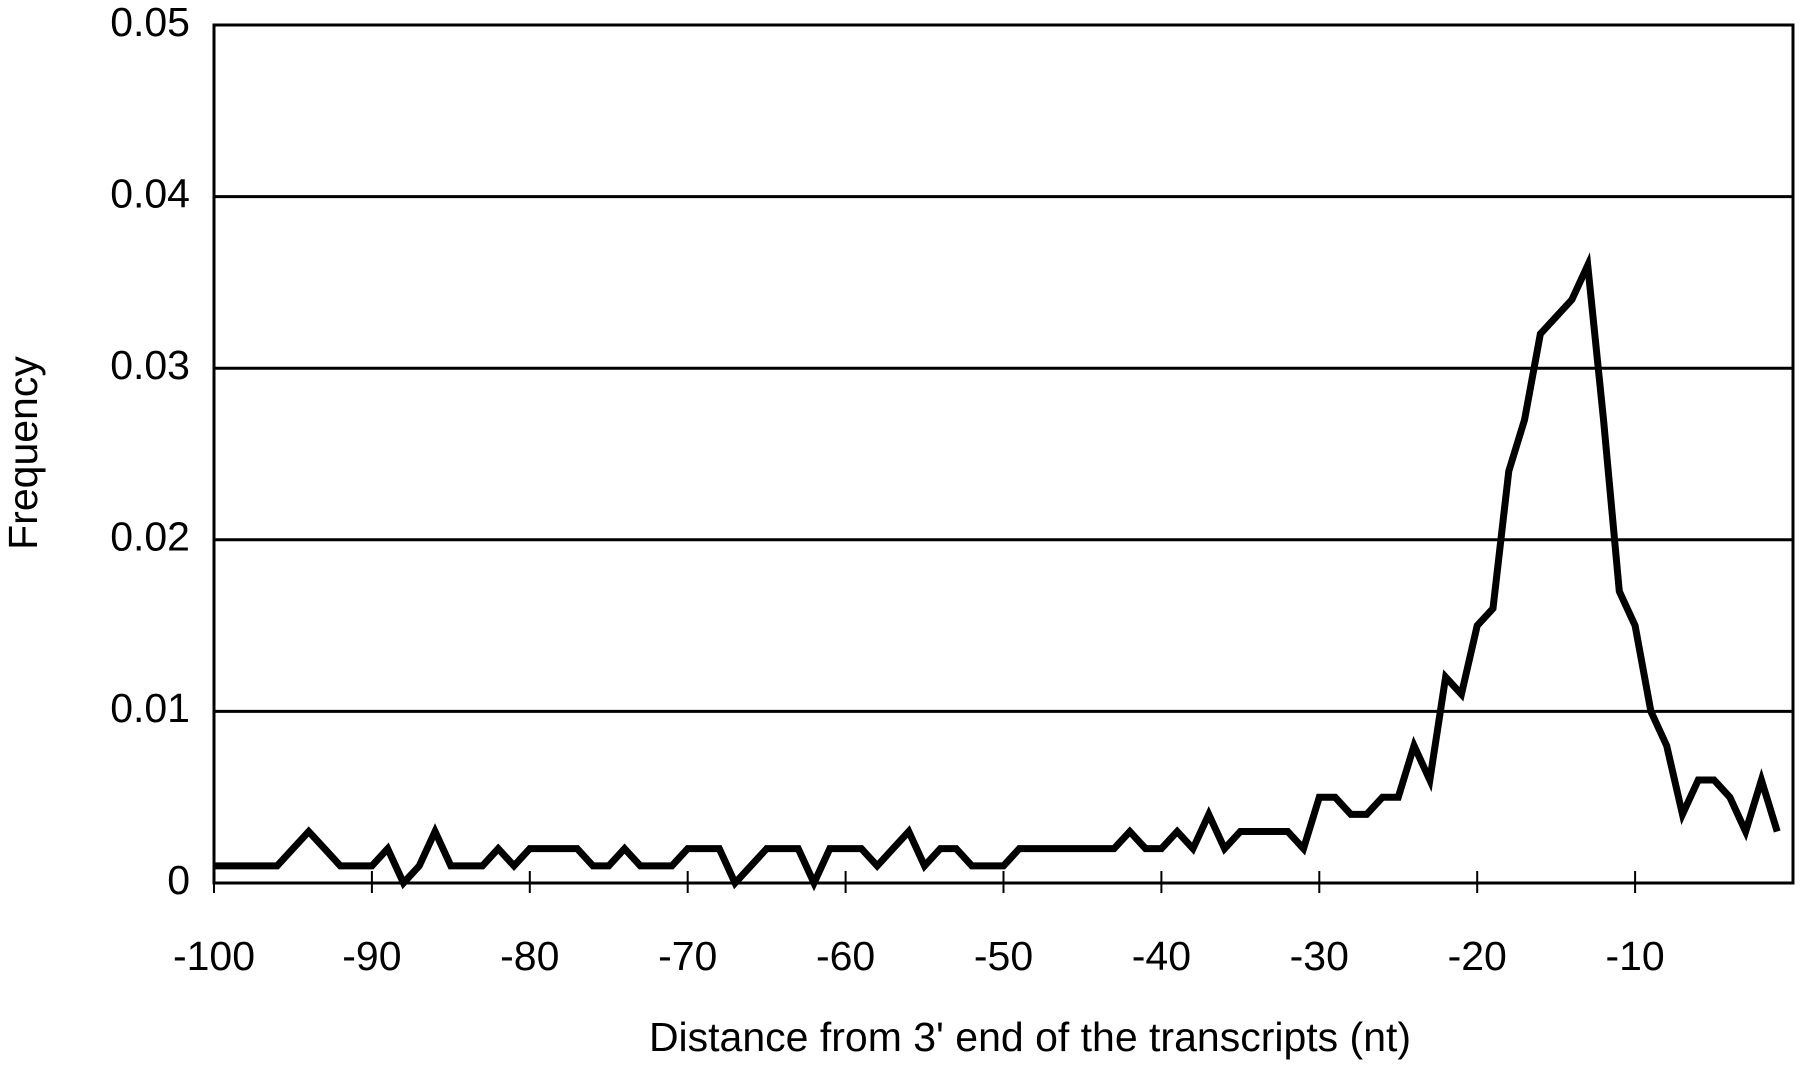  What do you see at coordinates (1477, 956) in the screenshot?
I see `x-tick-label: -20` at bounding box center [1477, 956].